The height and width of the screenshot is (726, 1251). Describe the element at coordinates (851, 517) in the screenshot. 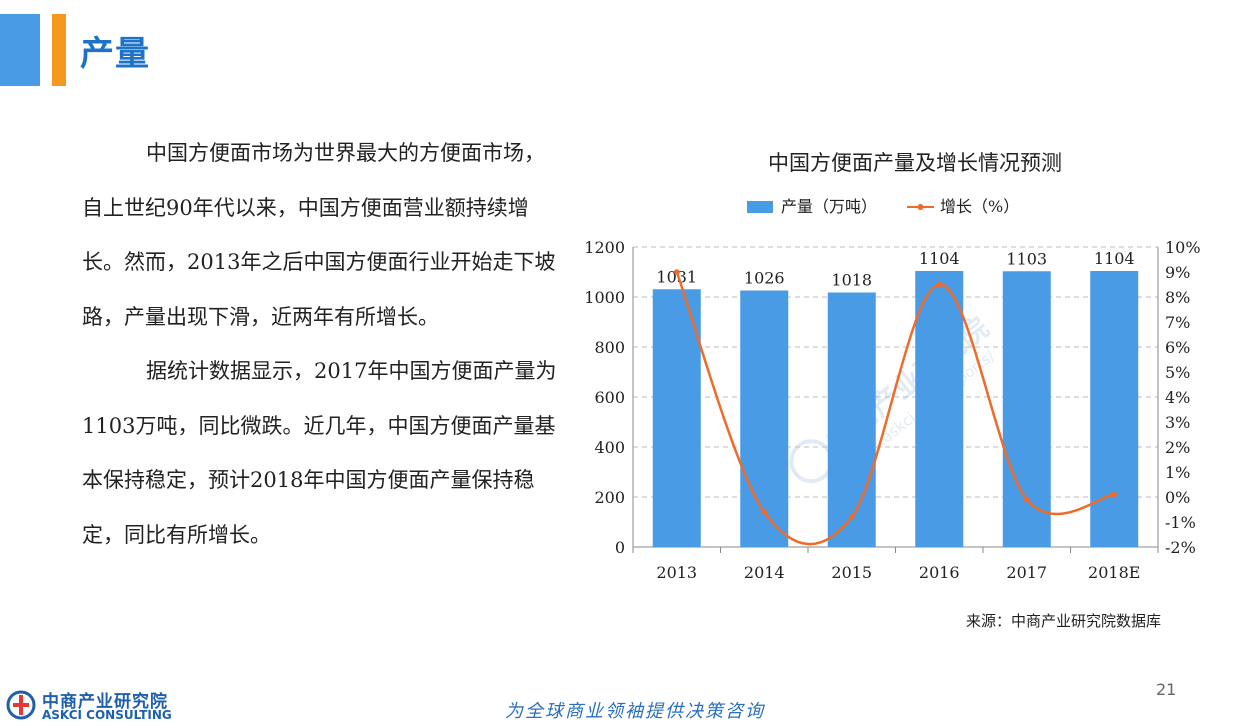

I see `growth-point-2015` at that location.